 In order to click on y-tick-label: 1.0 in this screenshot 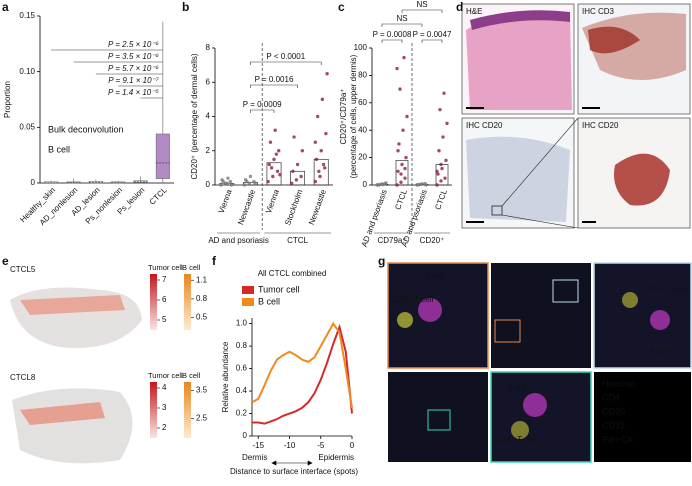, I will do `click(242, 323)`.